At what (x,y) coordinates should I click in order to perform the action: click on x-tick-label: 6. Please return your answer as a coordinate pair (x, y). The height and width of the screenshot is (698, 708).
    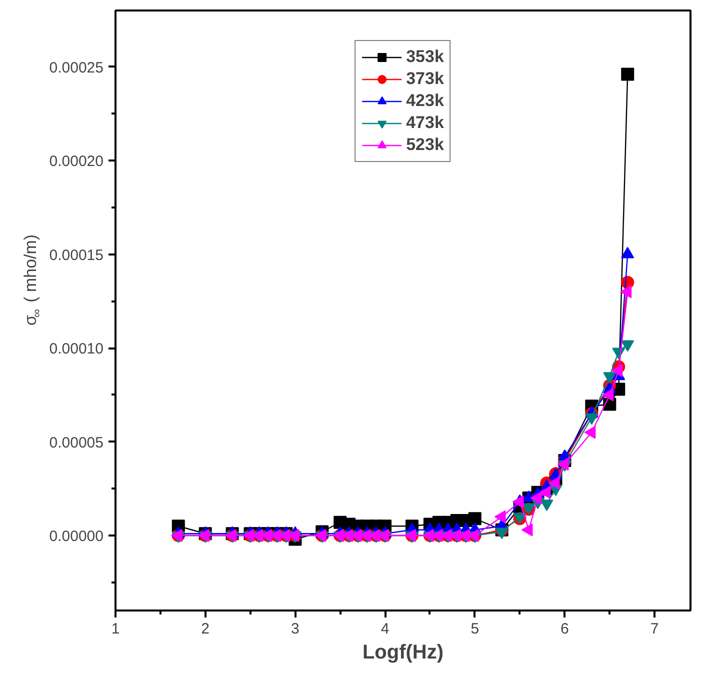
    Looking at the image, I should click on (564, 629).